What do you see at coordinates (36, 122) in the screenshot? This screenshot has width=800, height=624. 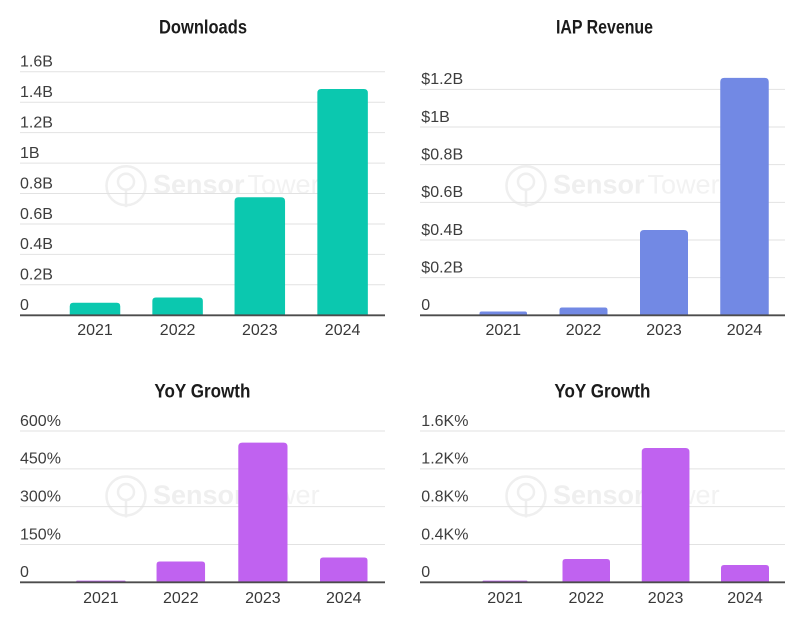 I see `svg-text: 1.2B` at bounding box center [36, 122].